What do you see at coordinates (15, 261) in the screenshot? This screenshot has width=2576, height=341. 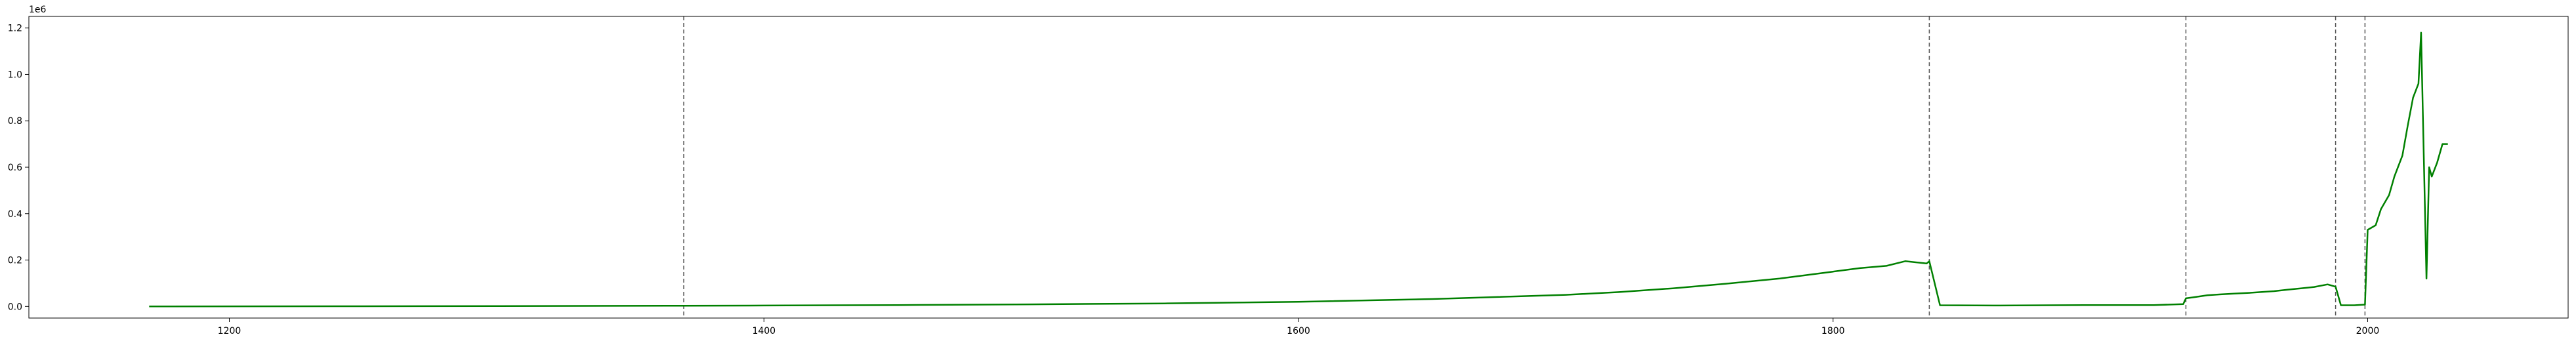 I see `y-tick-label: 0.2` at bounding box center [15, 261].